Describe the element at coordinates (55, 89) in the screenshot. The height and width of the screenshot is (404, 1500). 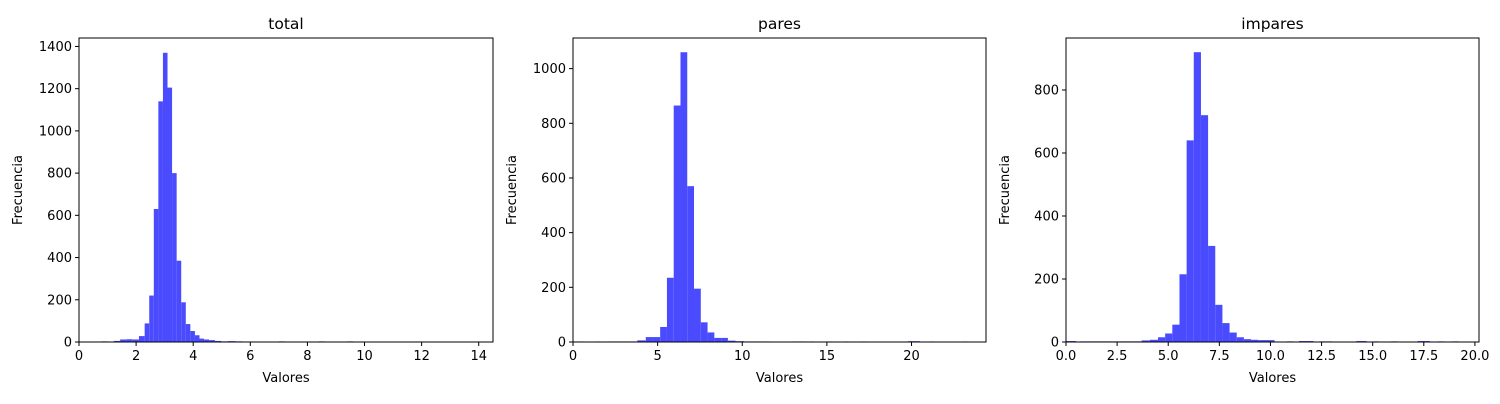
I see `y-tick-label: 1200` at that location.